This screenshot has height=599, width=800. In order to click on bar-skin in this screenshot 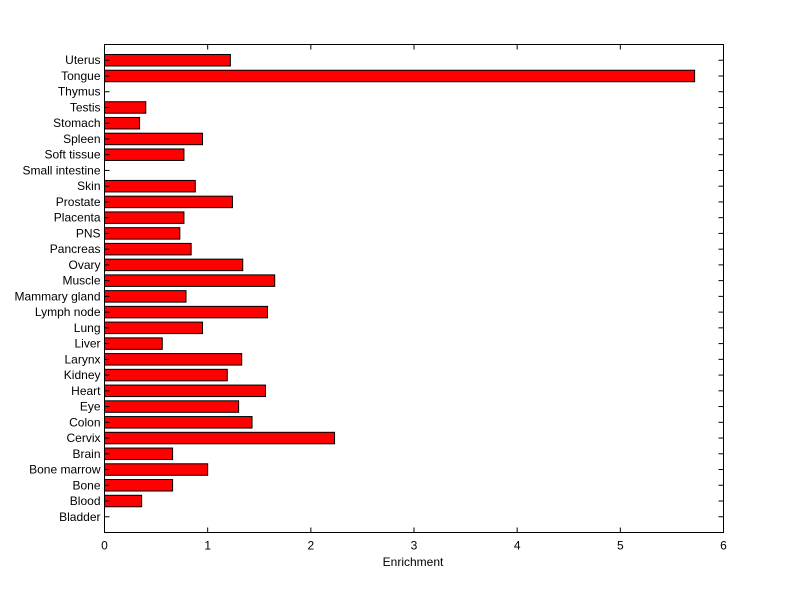, I will do `click(150, 186)`.